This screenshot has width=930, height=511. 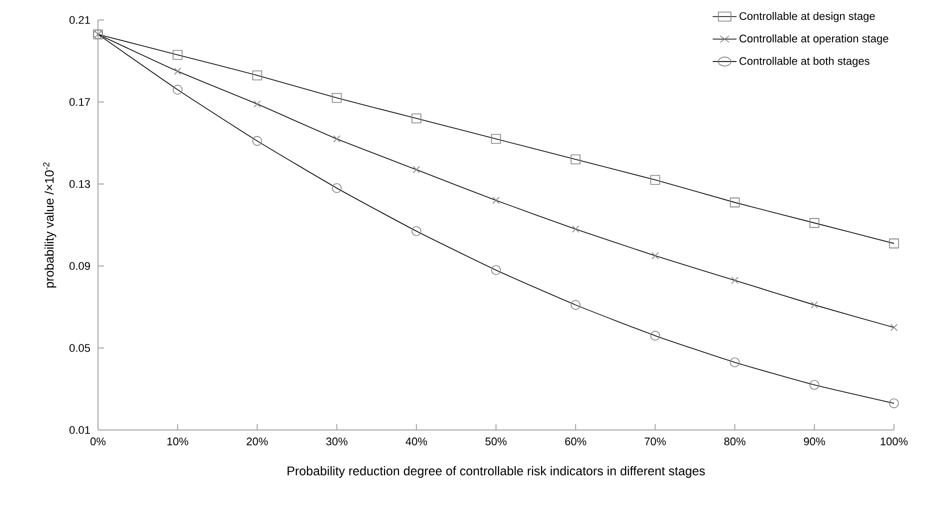 I want to click on x-tick-label: 50%, so click(x=496, y=442).